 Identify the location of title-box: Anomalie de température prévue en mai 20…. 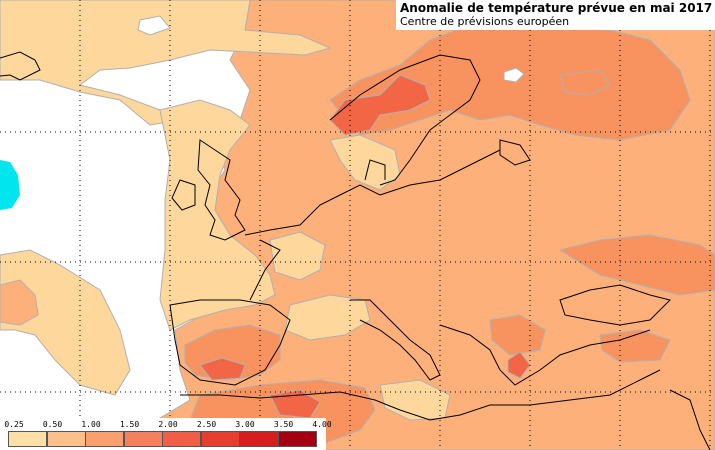
(555, 15).